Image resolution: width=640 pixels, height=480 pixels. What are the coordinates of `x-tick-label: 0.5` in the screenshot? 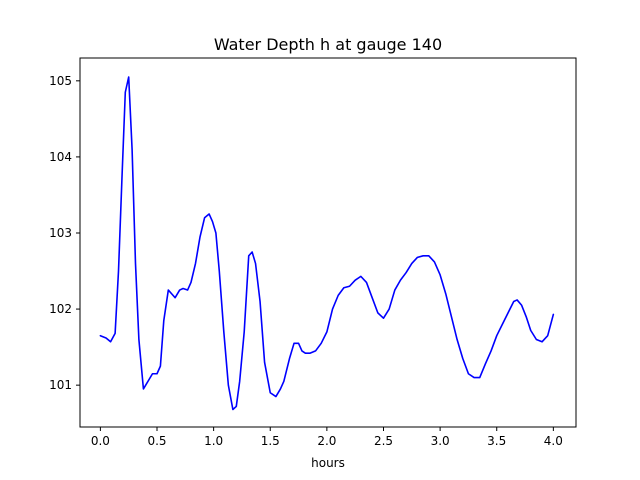 It's located at (156, 441).